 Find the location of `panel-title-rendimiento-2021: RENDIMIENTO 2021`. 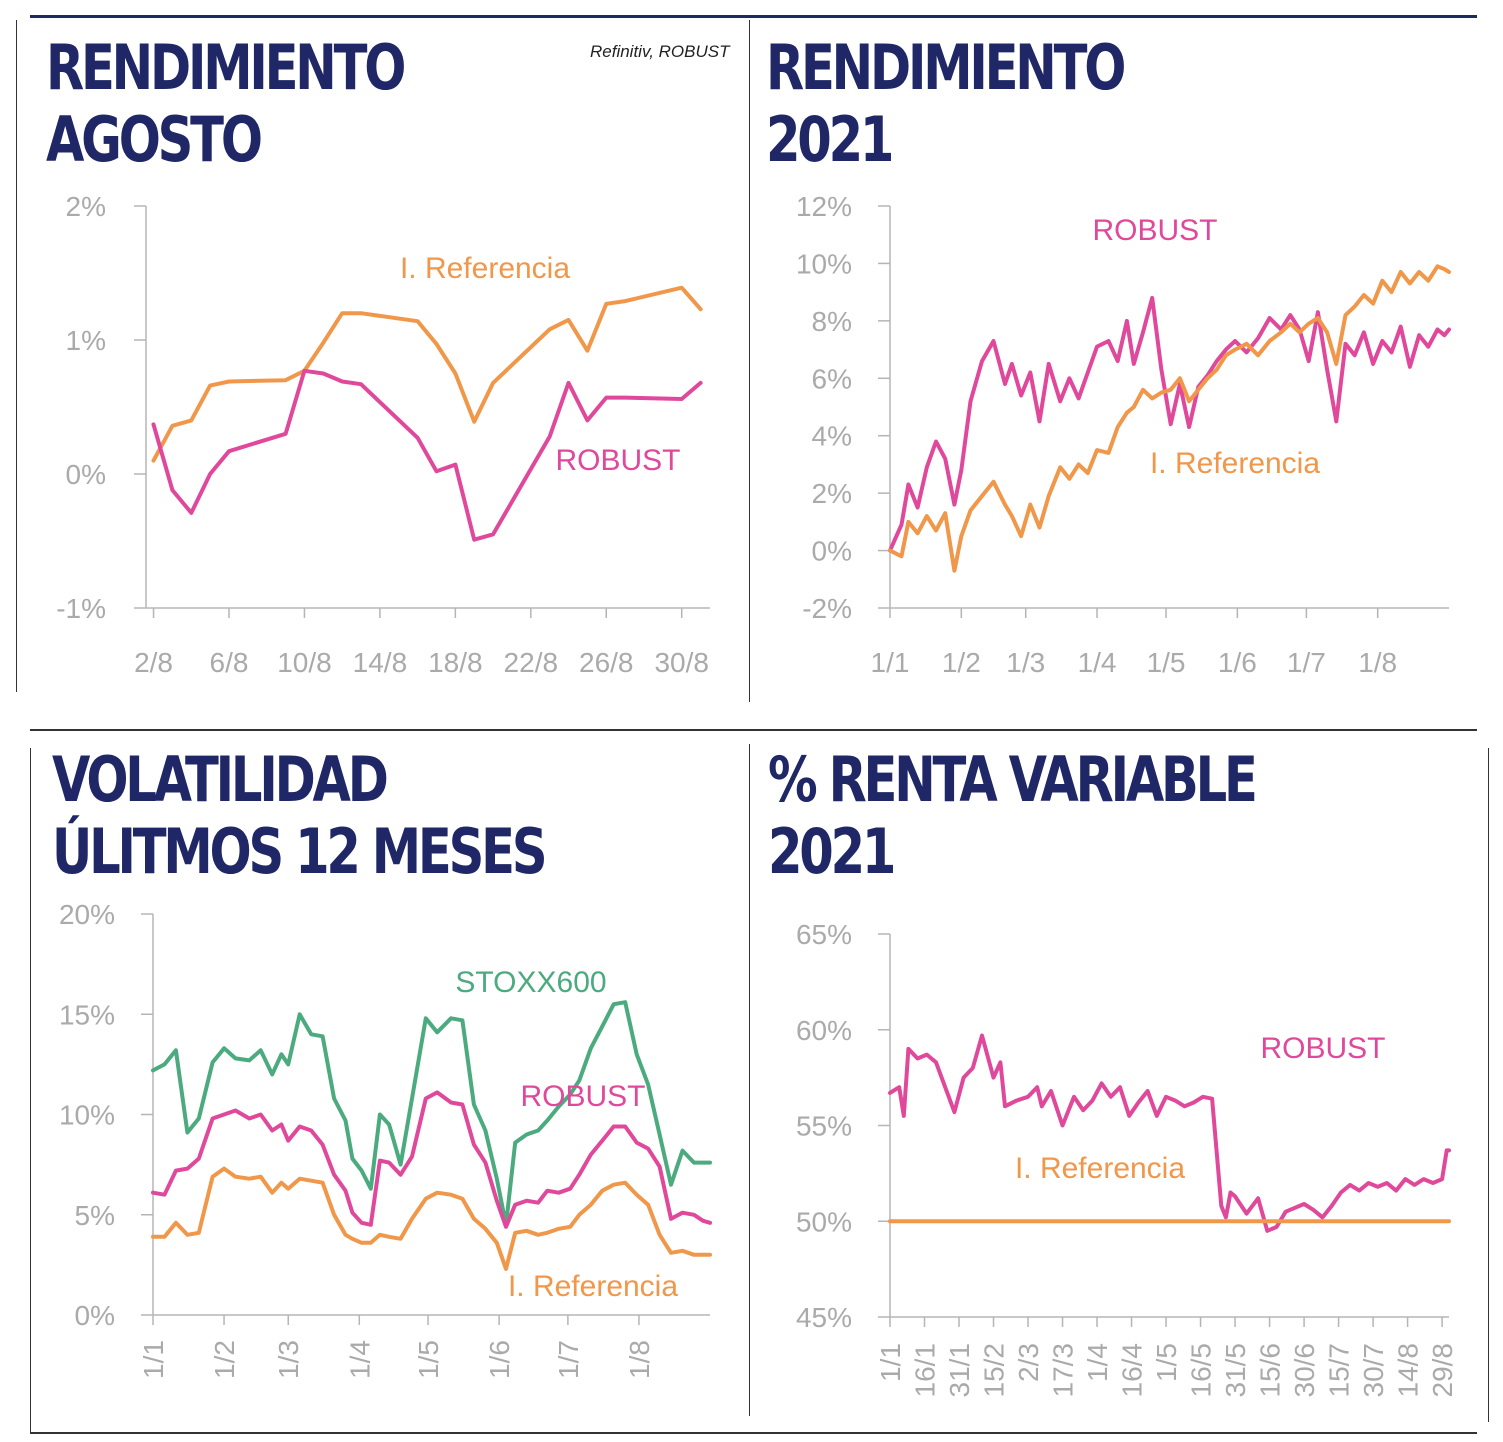

panel-title-rendimiento-2021: RENDIMIENTO 2021 is located at coordinates (946, 103).